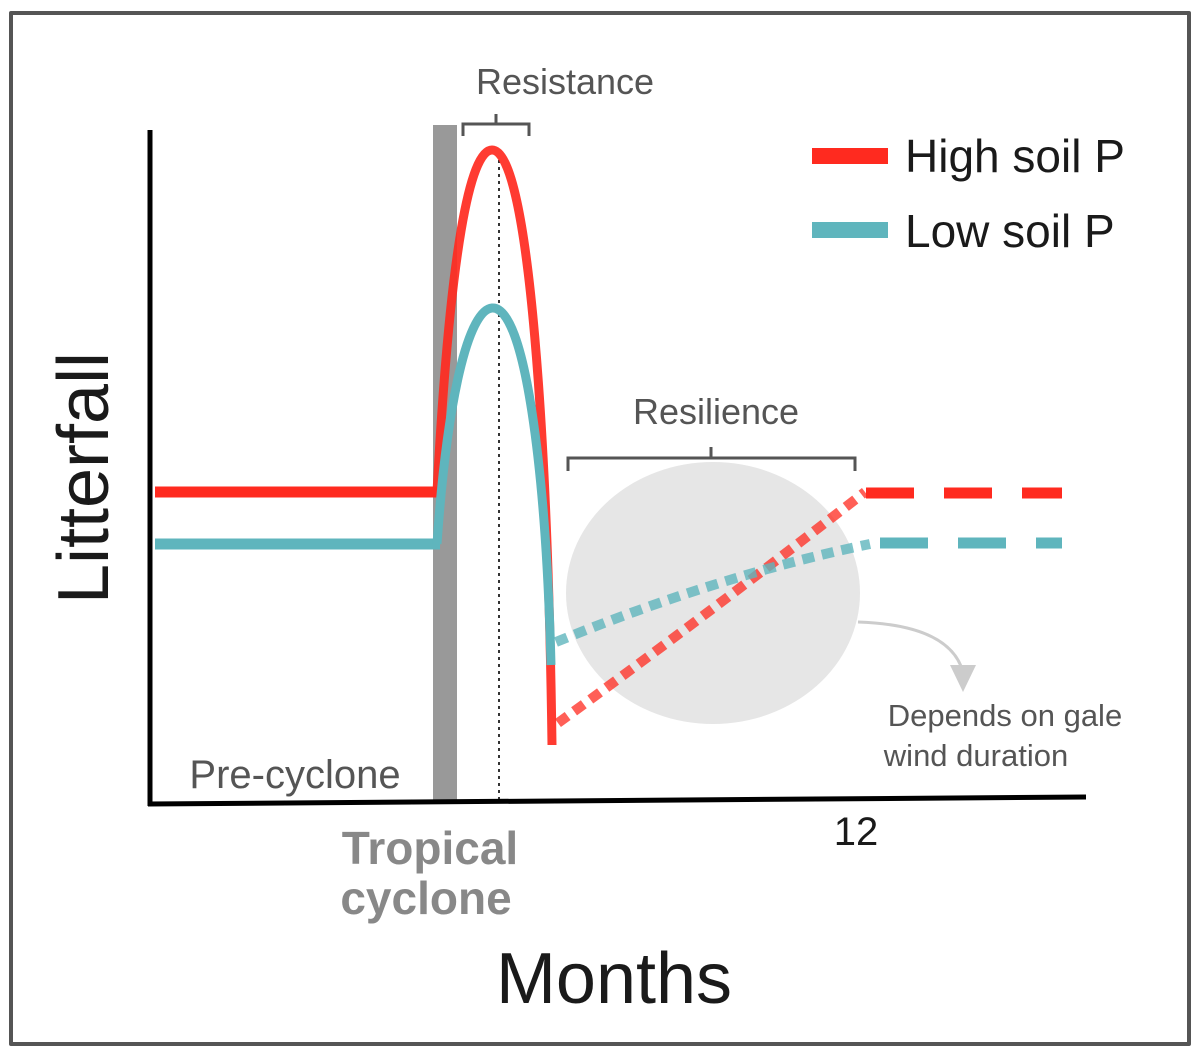 This screenshot has width=1200, height=1055. What do you see at coordinates (614, 979) in the screenshot?
I see `x-axis-label: Months` at bounding box center [614, 979].